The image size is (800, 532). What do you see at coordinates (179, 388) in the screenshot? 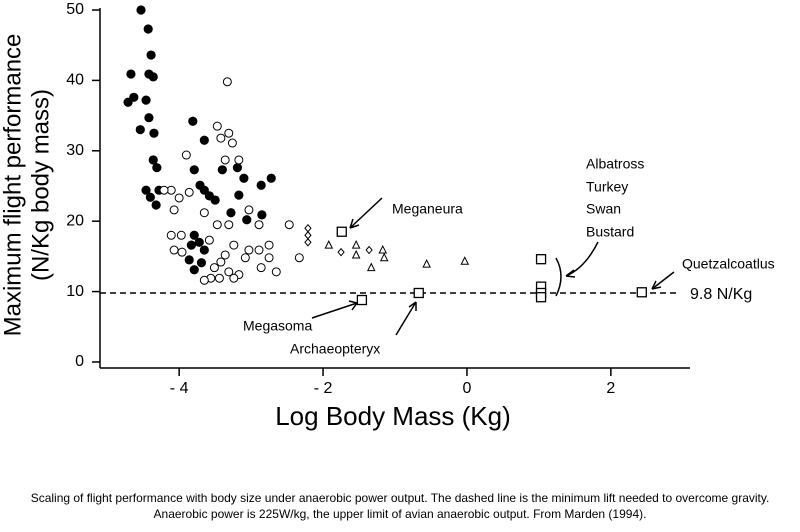
I see `x-tick-label: - 4` at bounding box center [179, 388].